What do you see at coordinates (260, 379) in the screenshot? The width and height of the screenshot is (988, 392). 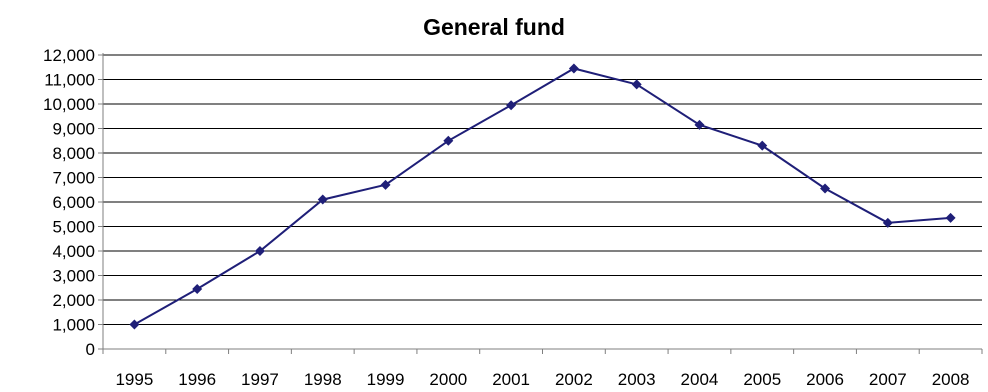 I see `x-tick-label: 1997` at bounding box center [260, 379].